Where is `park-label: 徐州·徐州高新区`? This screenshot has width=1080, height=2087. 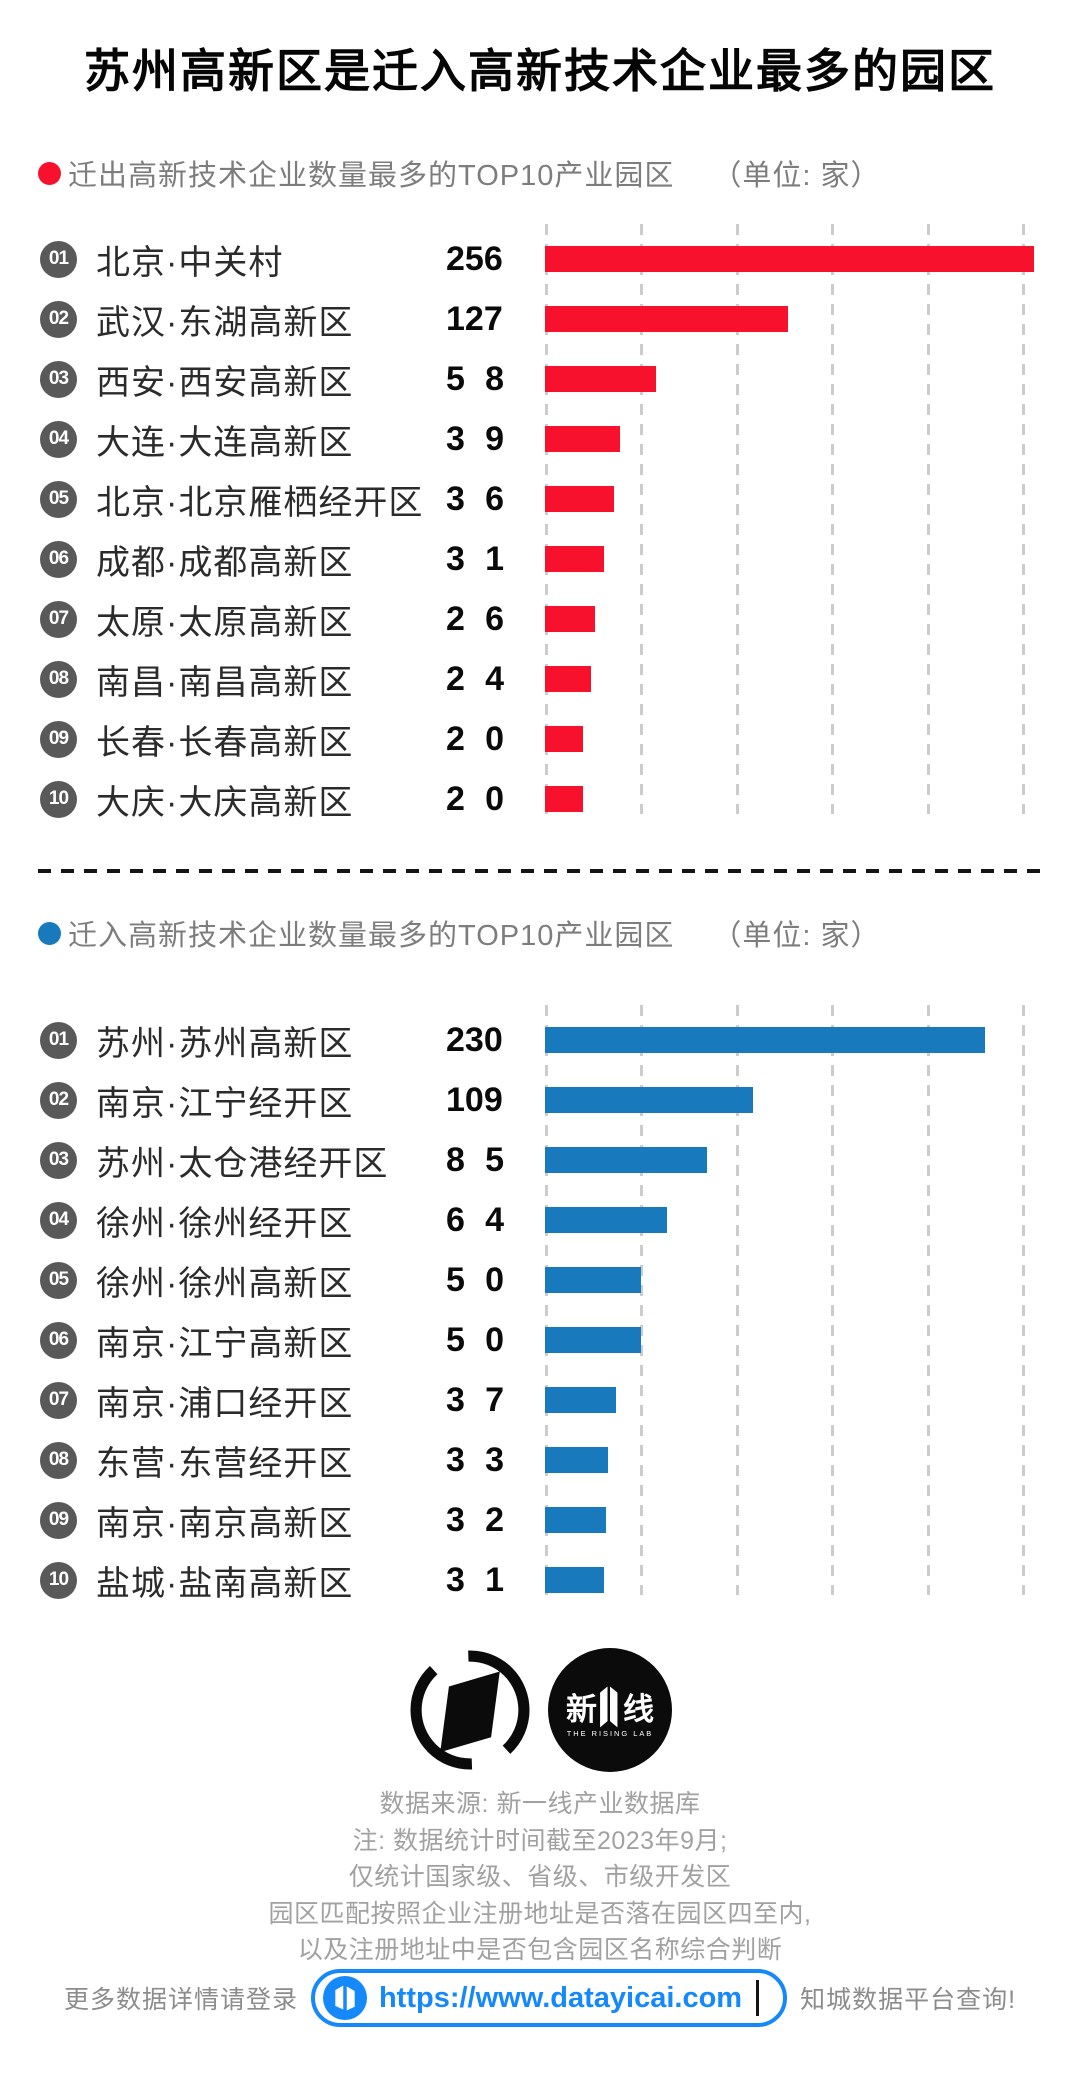 park-label: 徐州·徐州高新区 is located at coordinates (225, 1283).